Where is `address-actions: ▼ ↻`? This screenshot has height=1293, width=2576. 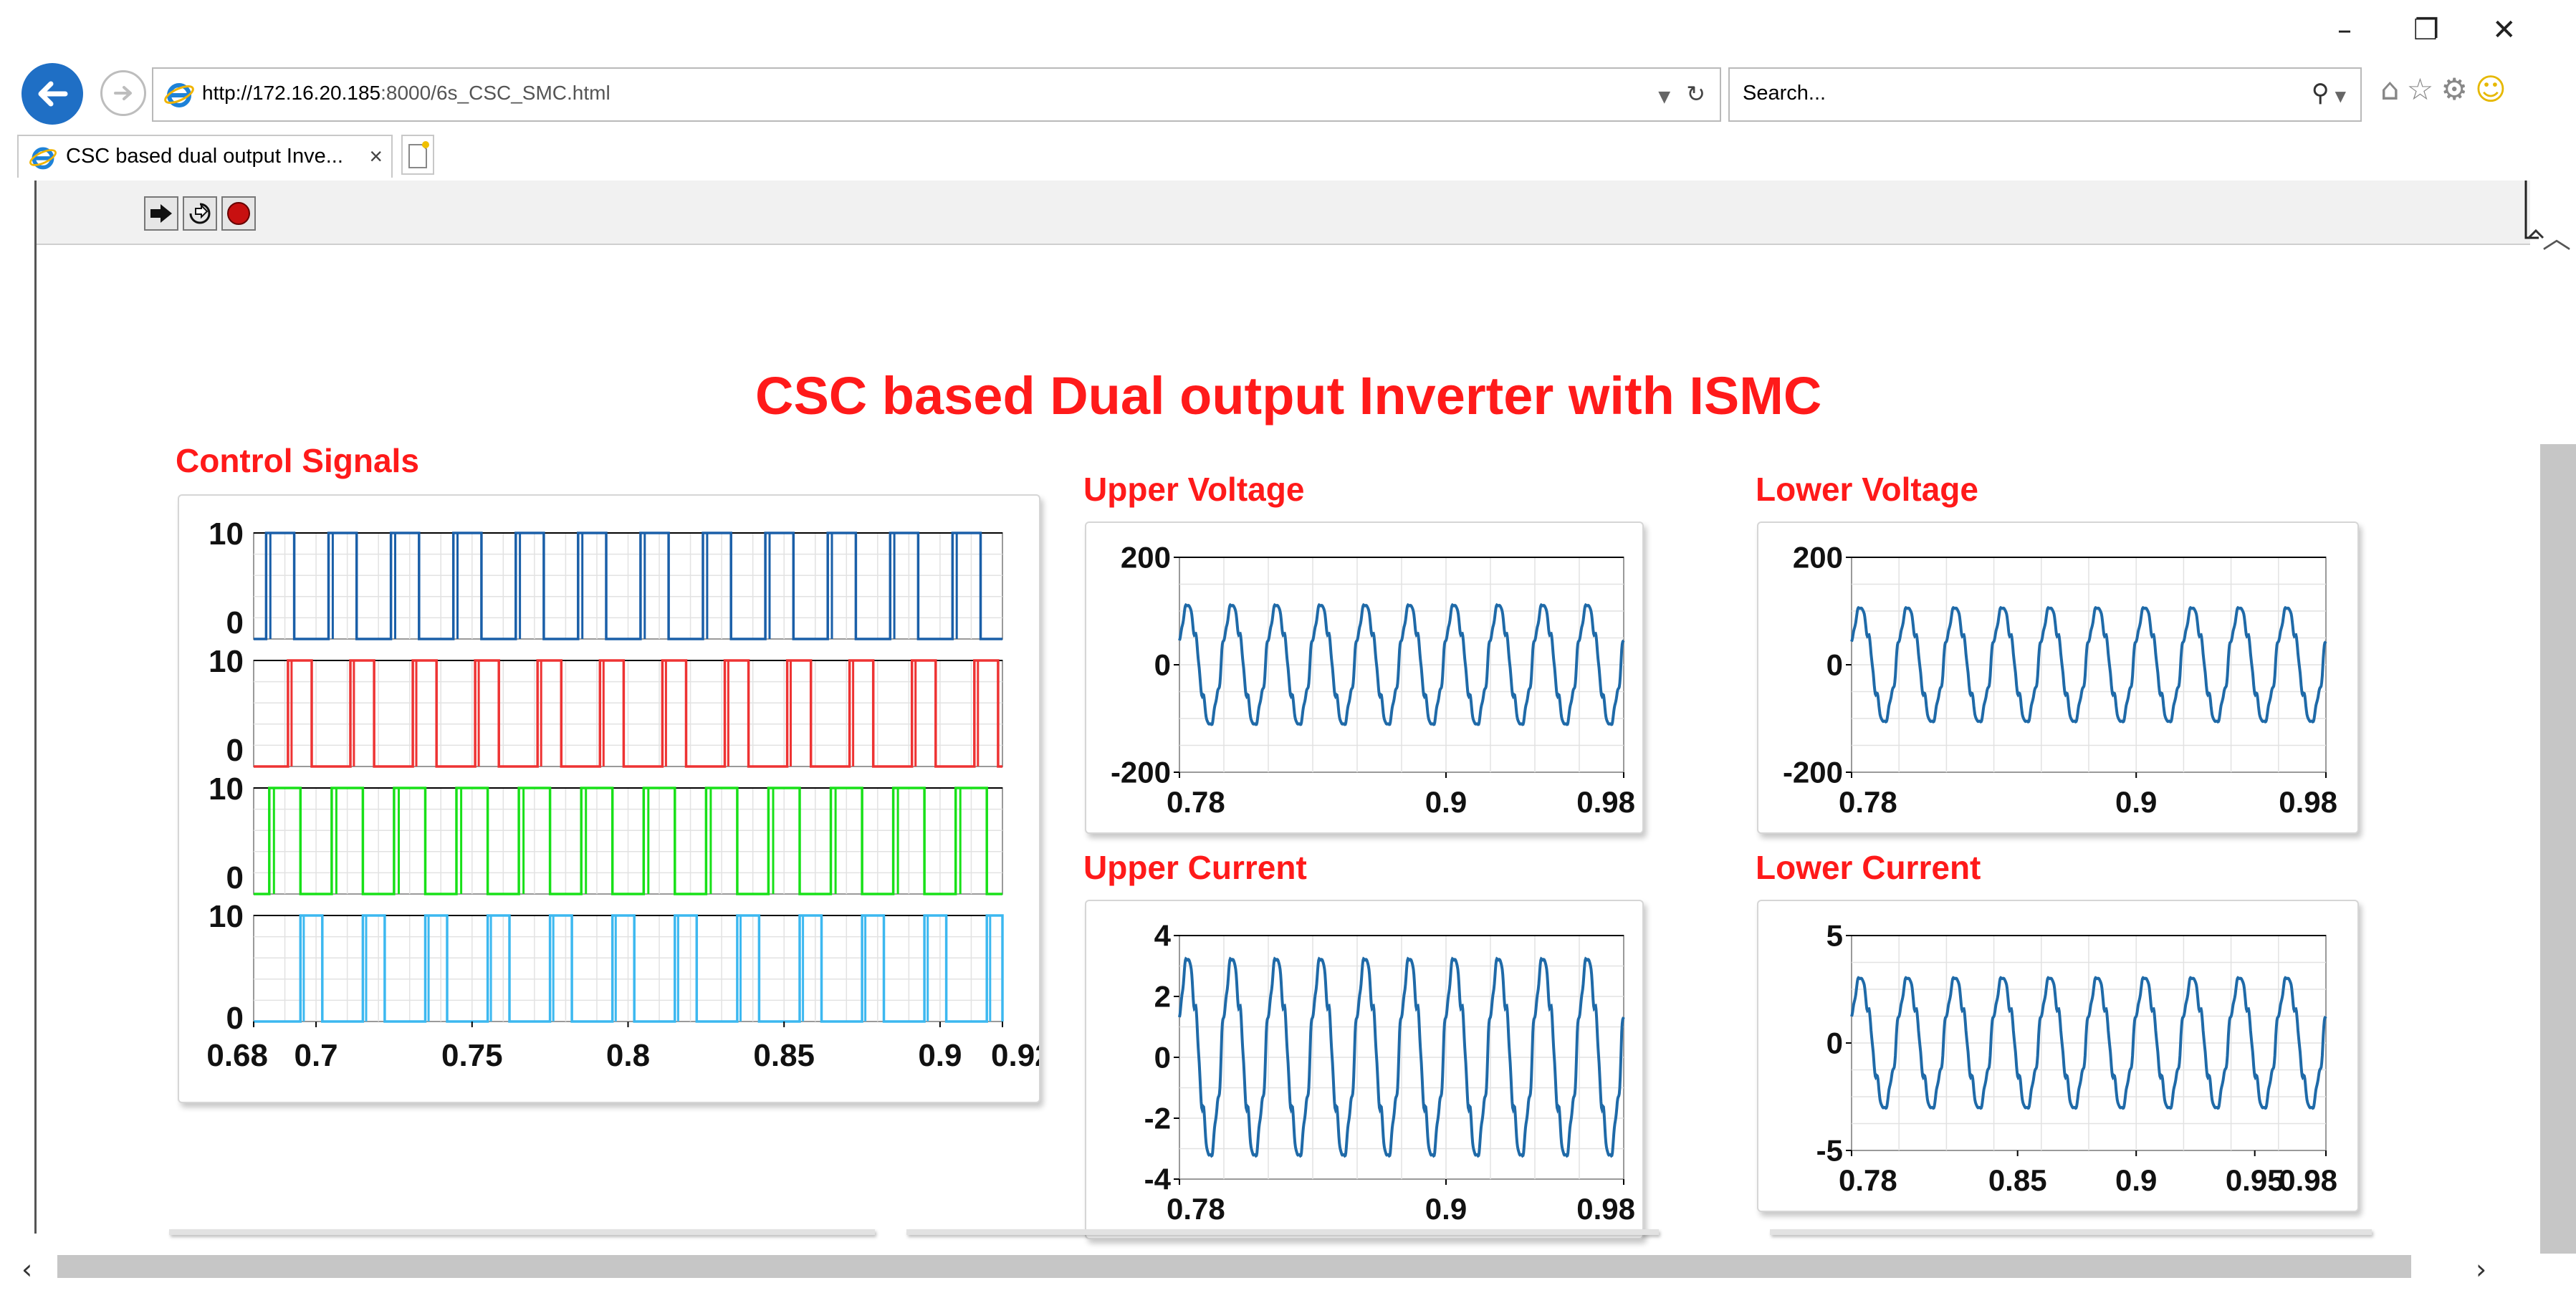 address-actions: ▼ ↻ is located at coordinates (1682, 93).